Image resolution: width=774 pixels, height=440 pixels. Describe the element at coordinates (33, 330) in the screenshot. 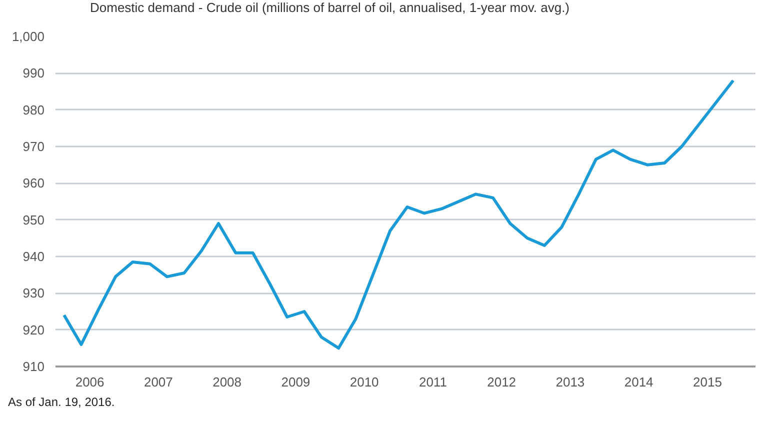

I see `y-tick-label: 920` at that location.